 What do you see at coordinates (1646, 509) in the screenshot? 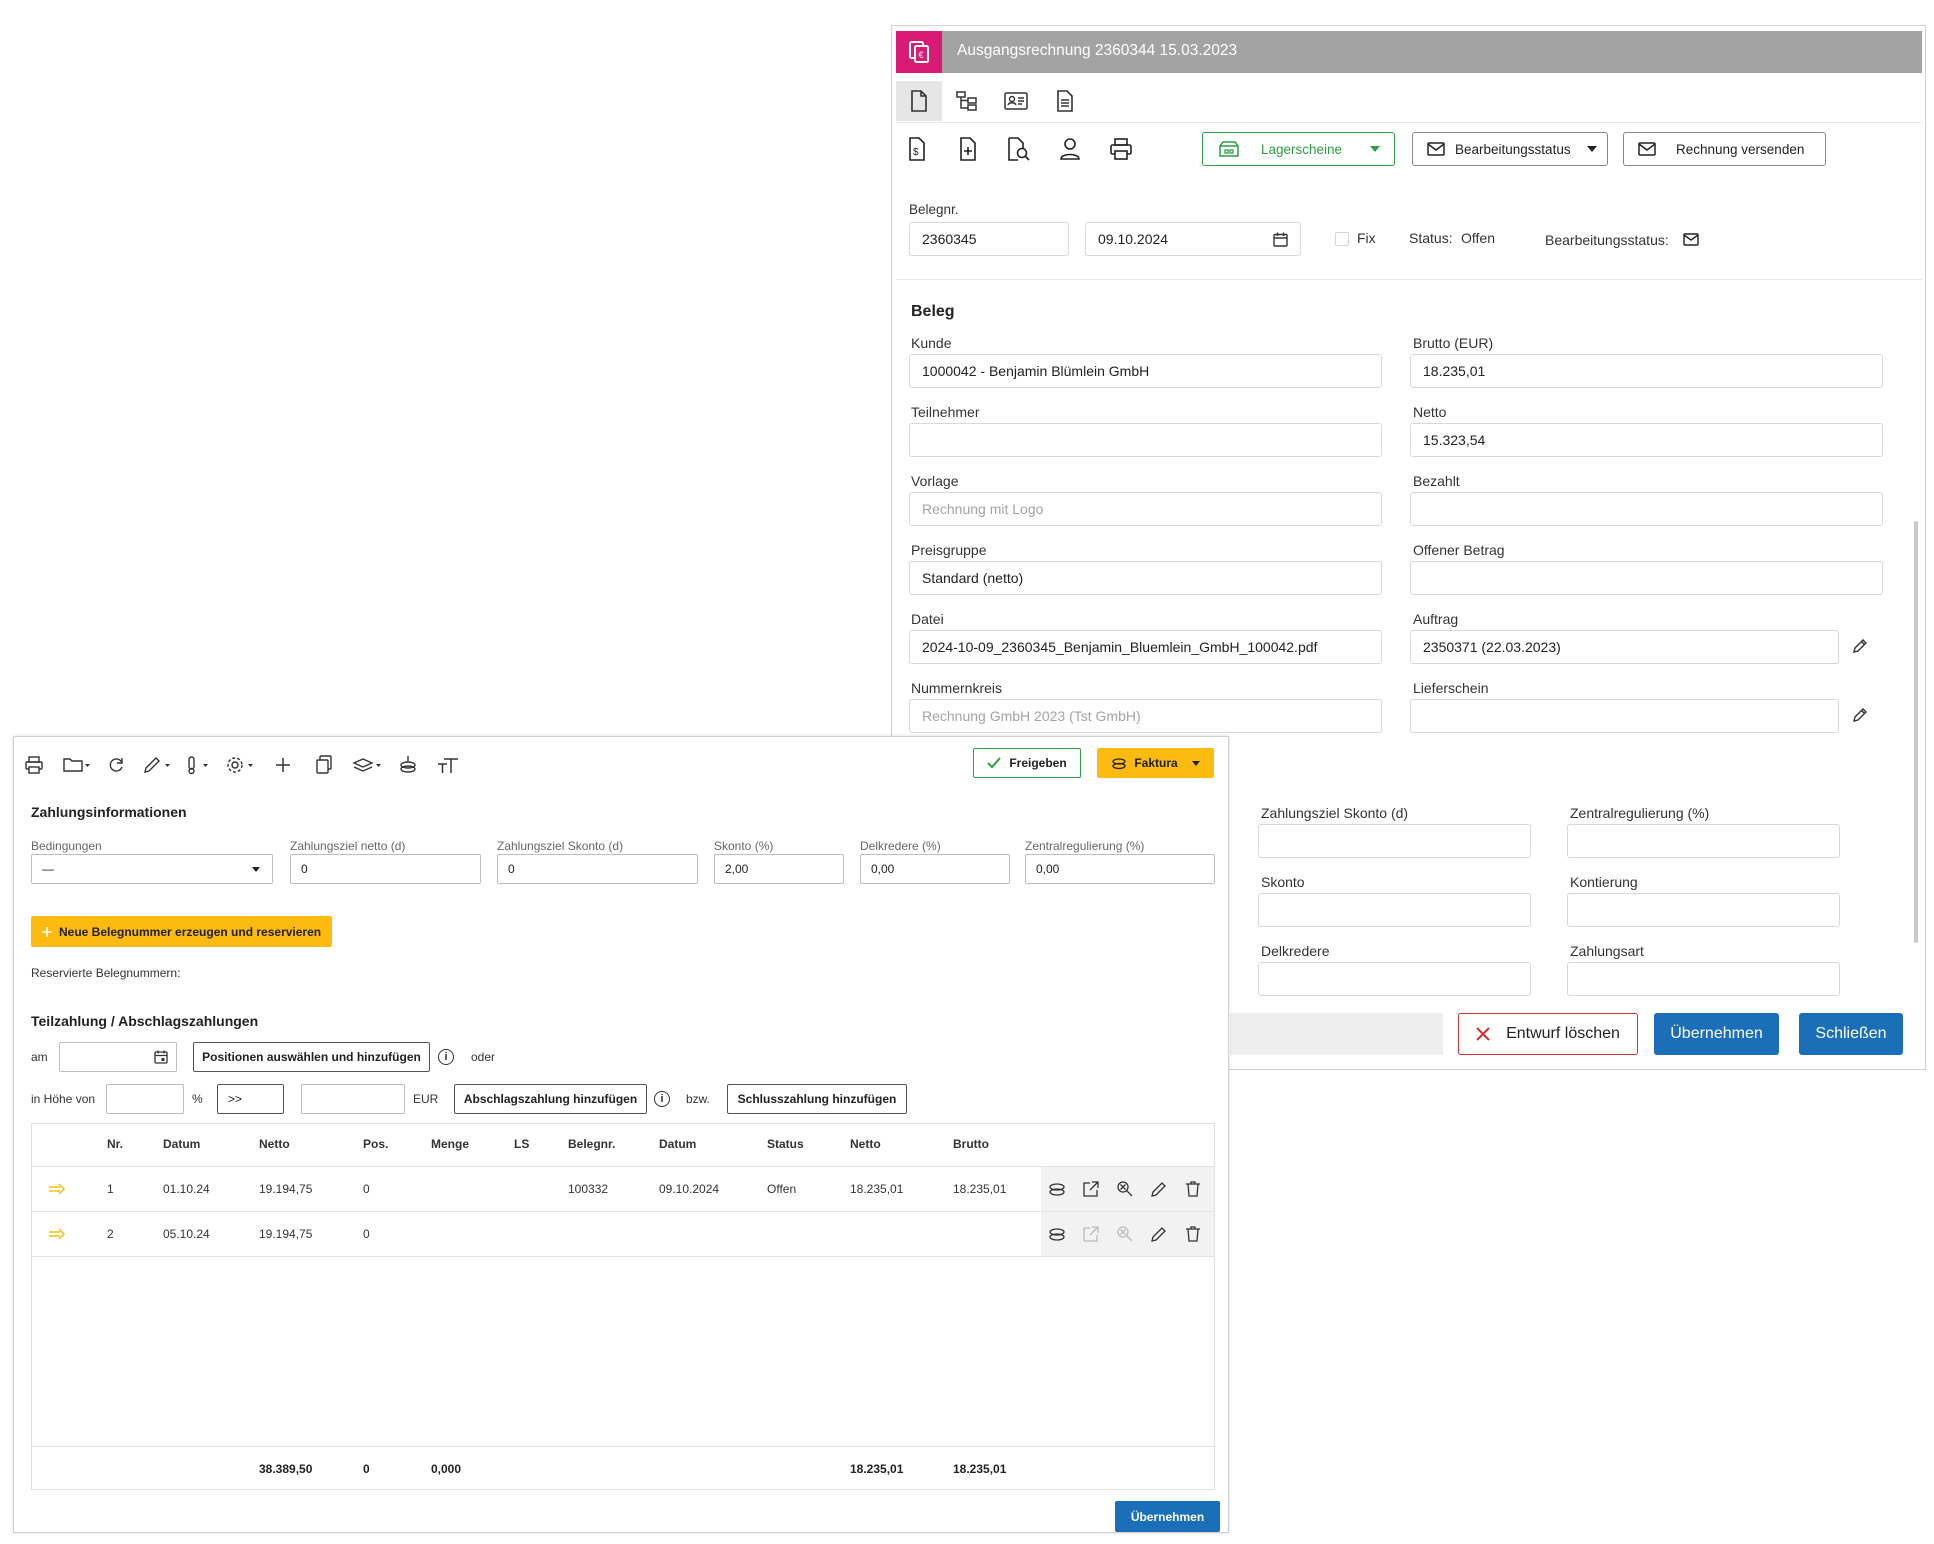
I see `bezahlt-input` at bounding box center [1646, 509].